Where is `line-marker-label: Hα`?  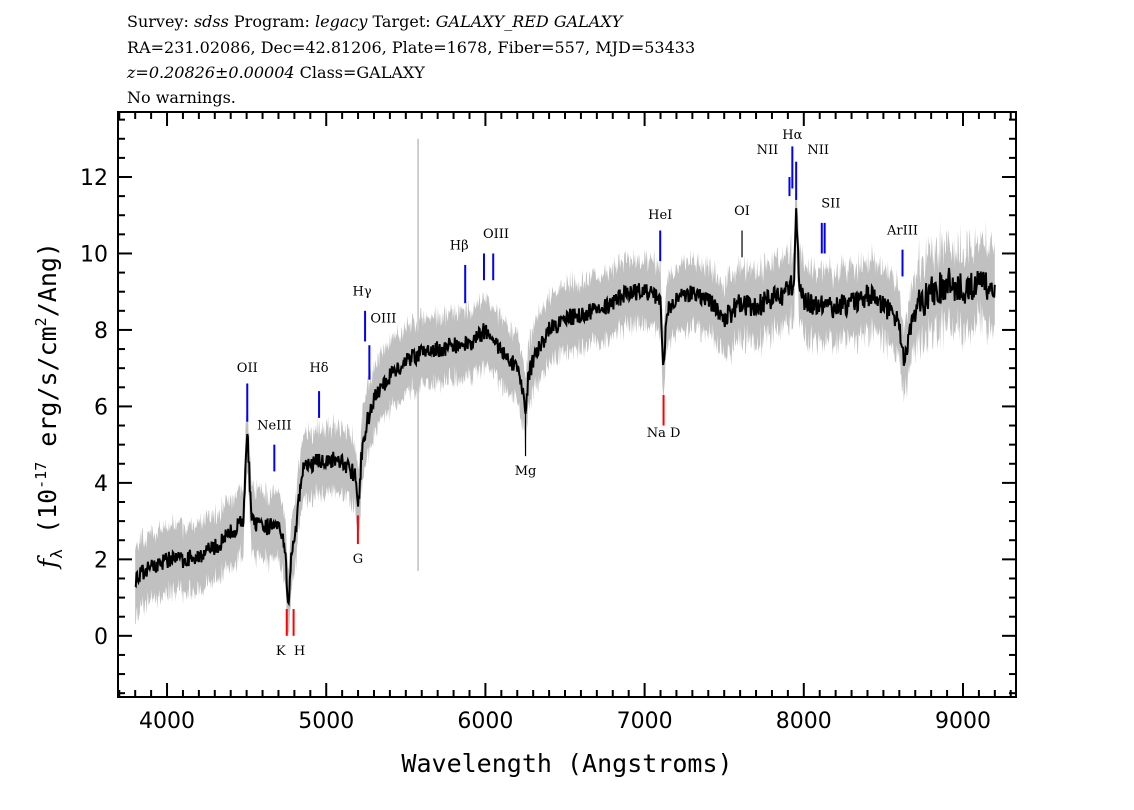
line-marker-label: Hα is located at coordinates (792, 135).